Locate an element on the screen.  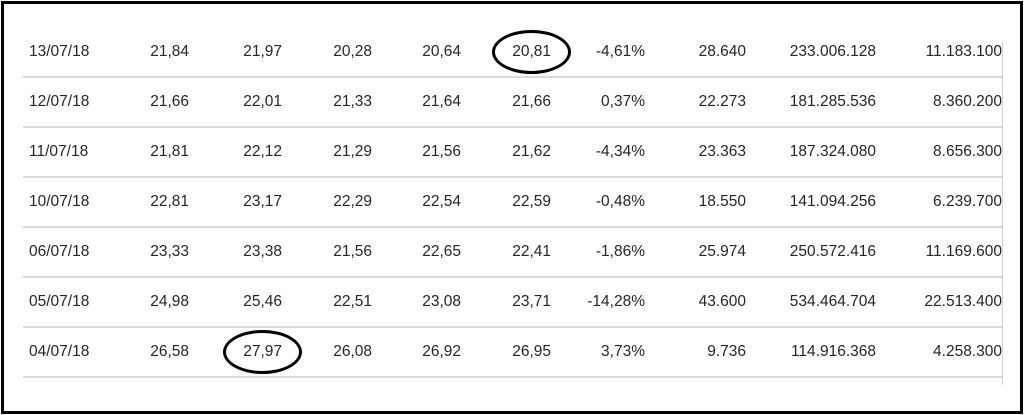
volume-cell: 250.572.416 is located at coordinates (811, 252).